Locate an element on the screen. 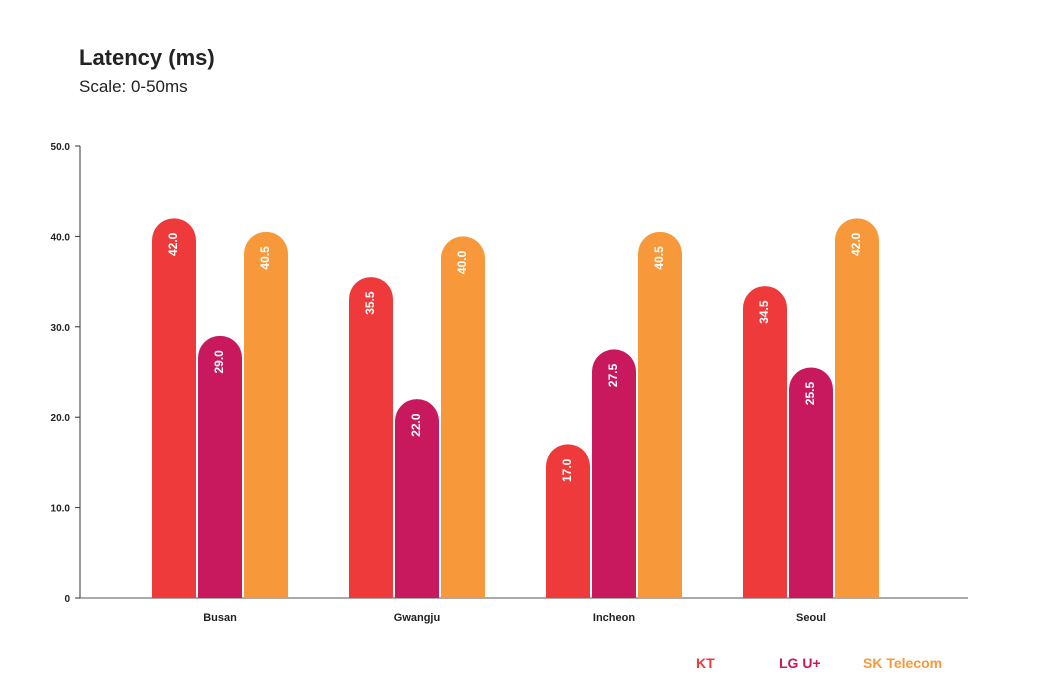 This screenshot has width=1054, height=699. chart-subtitle: Scale: 0-50ms is located at coordinates (133, 86).